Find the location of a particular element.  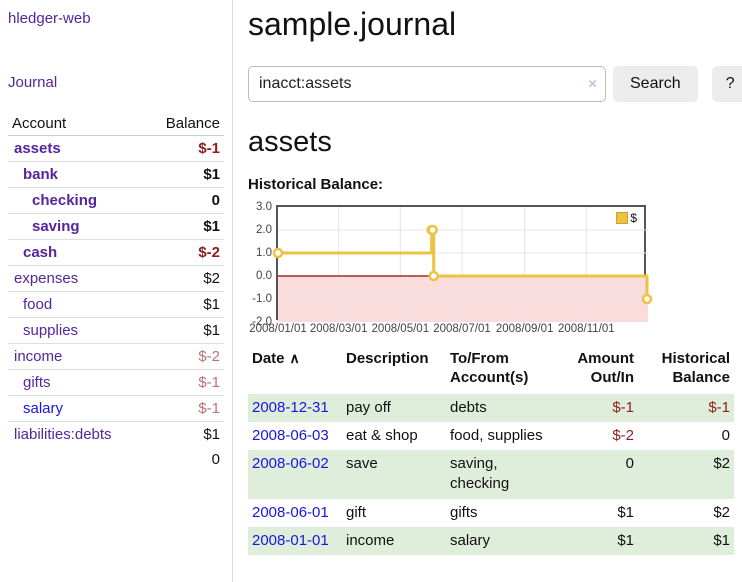

register-row: 2008-12-31 pay off debts $-1 $-1 is located at coordinates (491, 407).